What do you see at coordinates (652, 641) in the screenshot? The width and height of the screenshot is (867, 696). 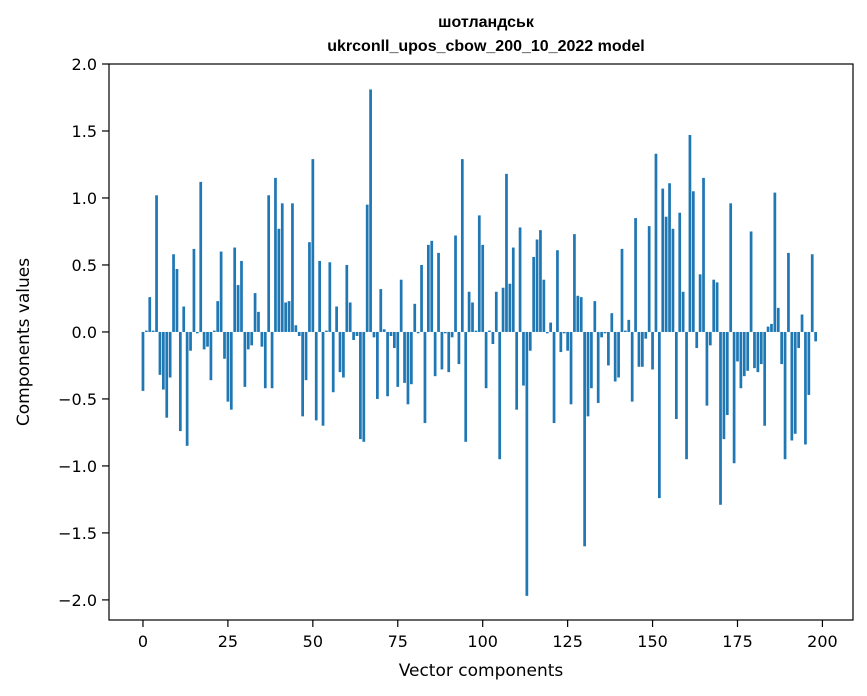 I see `x-tick-label: 150` at bounding box center [652, 641].